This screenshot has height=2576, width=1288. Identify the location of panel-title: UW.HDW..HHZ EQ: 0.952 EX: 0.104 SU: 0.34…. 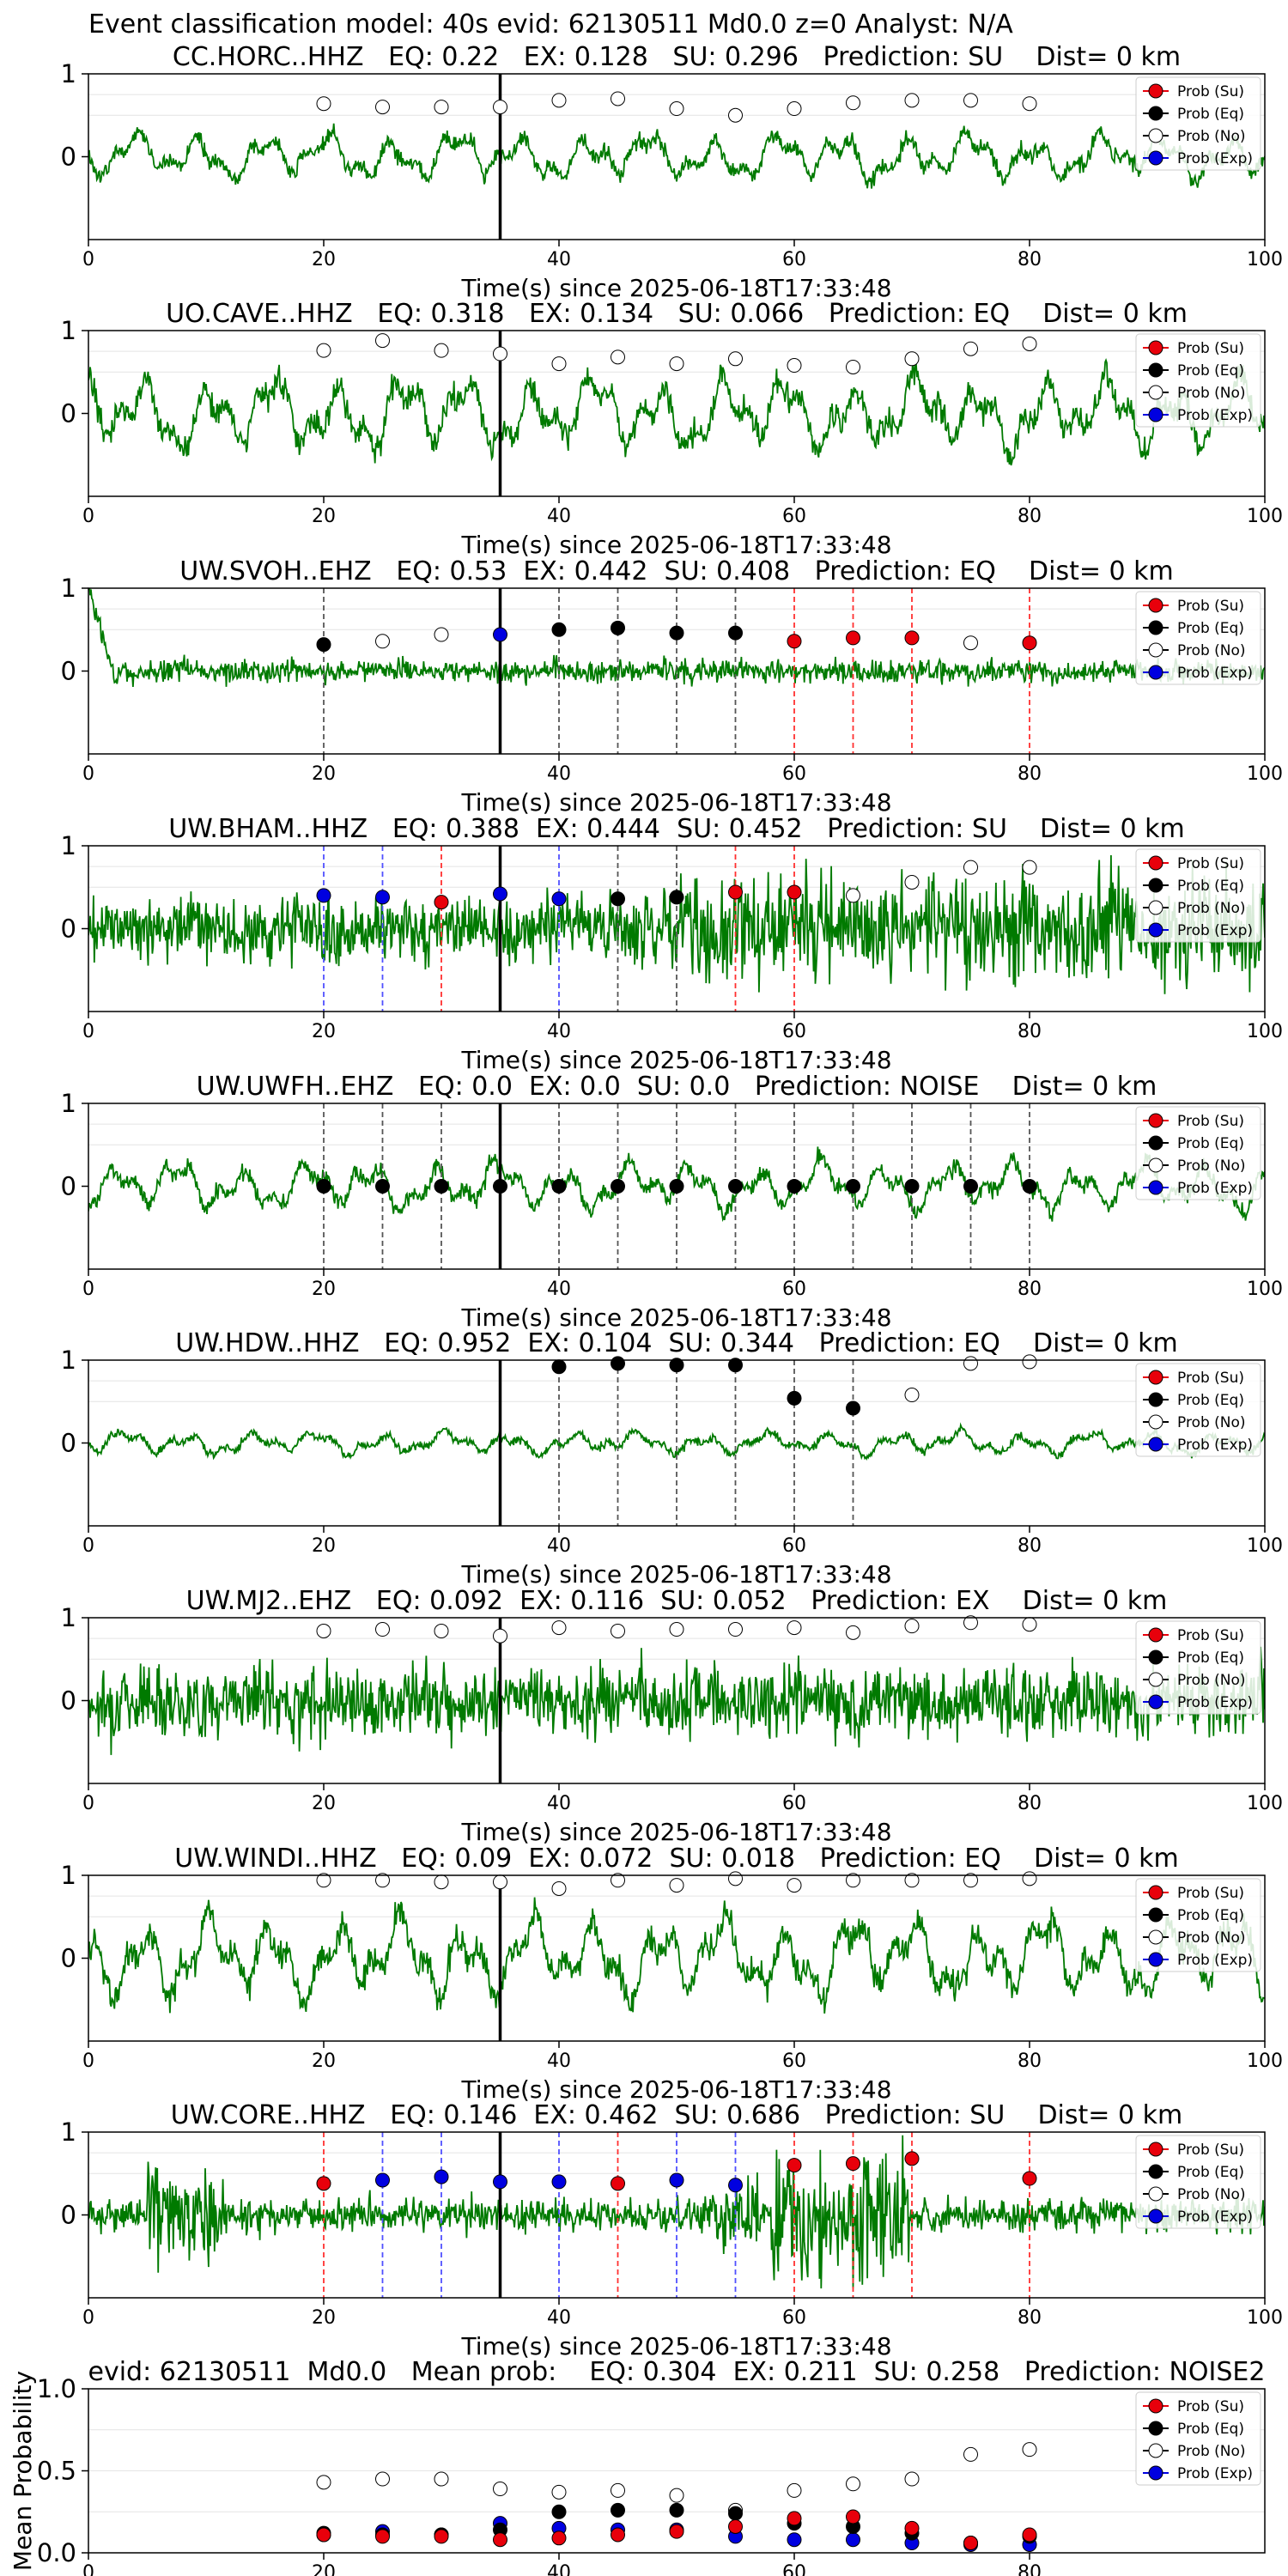
(676, 1343).